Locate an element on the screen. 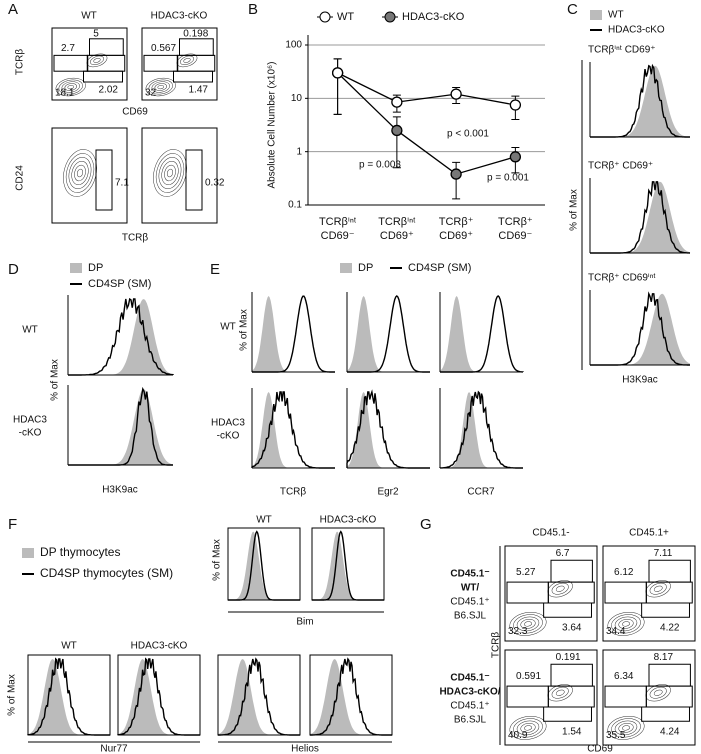  gate-value: 5.27 is located at coordinates (526, 572).